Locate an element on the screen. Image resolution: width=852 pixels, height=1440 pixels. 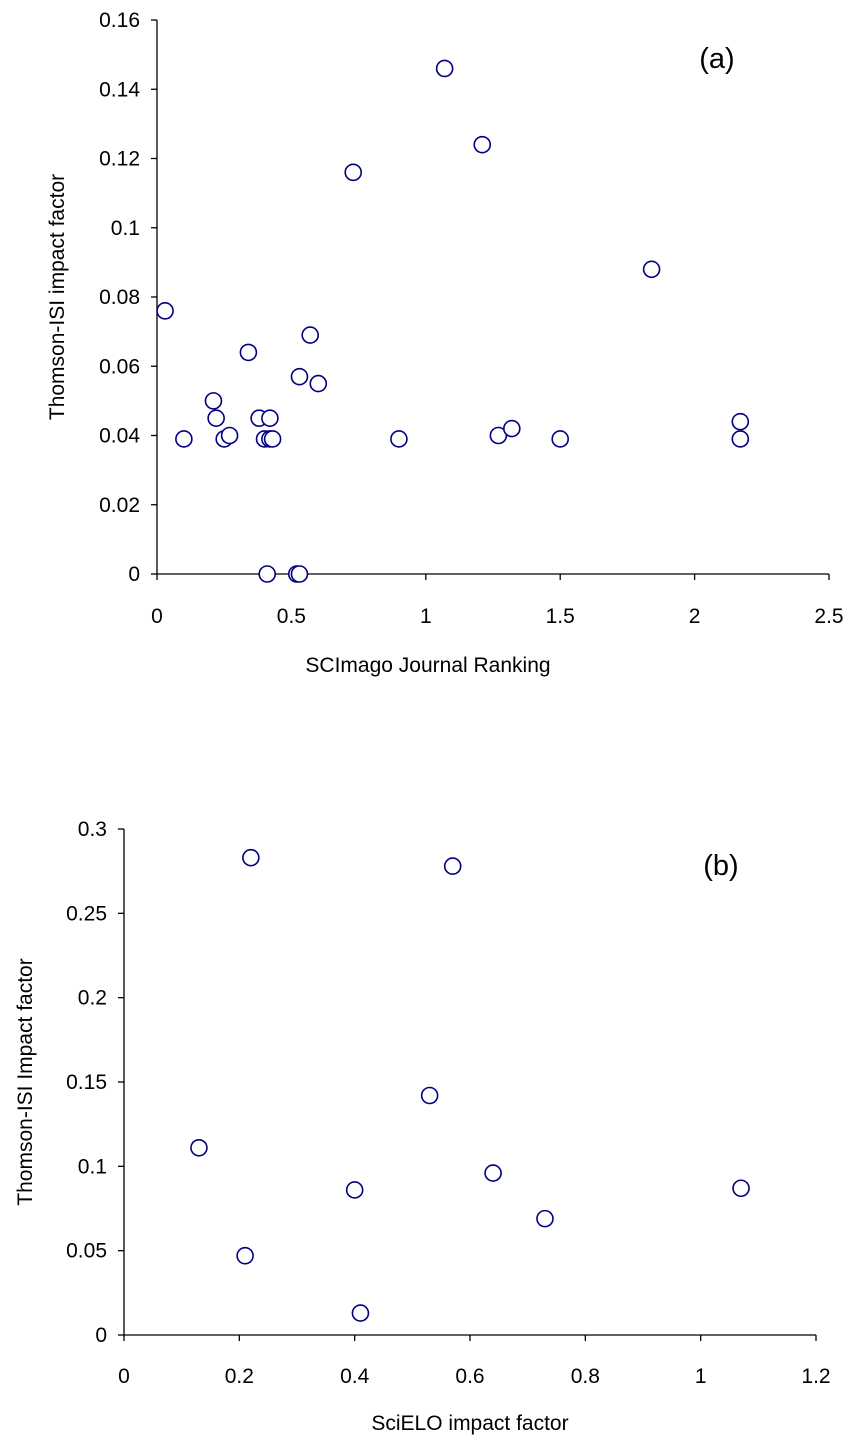
y-tick-label: 0.25 is located at coordinates (86, 913).